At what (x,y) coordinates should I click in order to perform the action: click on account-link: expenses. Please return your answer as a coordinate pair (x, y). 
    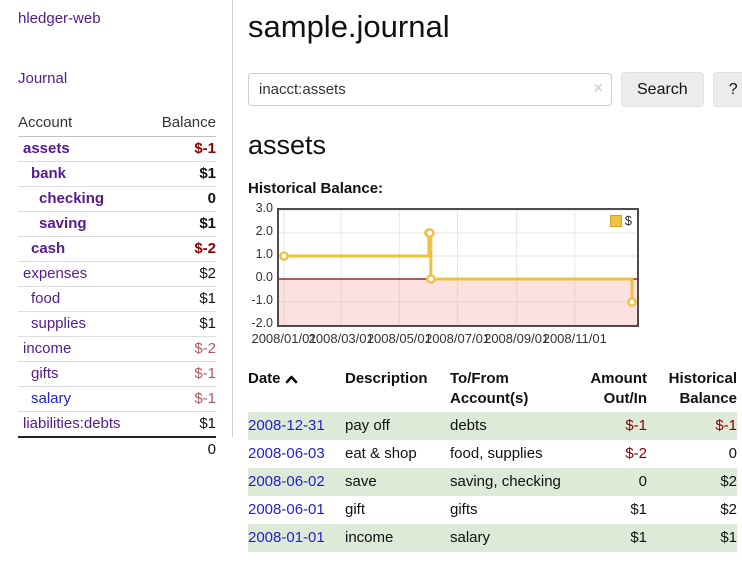
    Looking at the image, I should click on (55, 273).